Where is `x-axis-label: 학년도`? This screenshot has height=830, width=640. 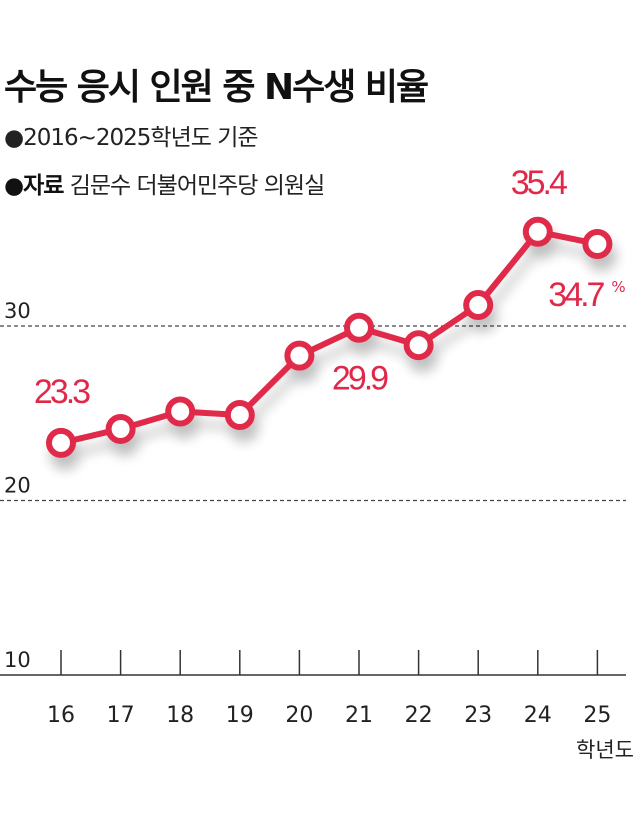
x-axis-label: 학년도 is located at coordinates (605, 750).